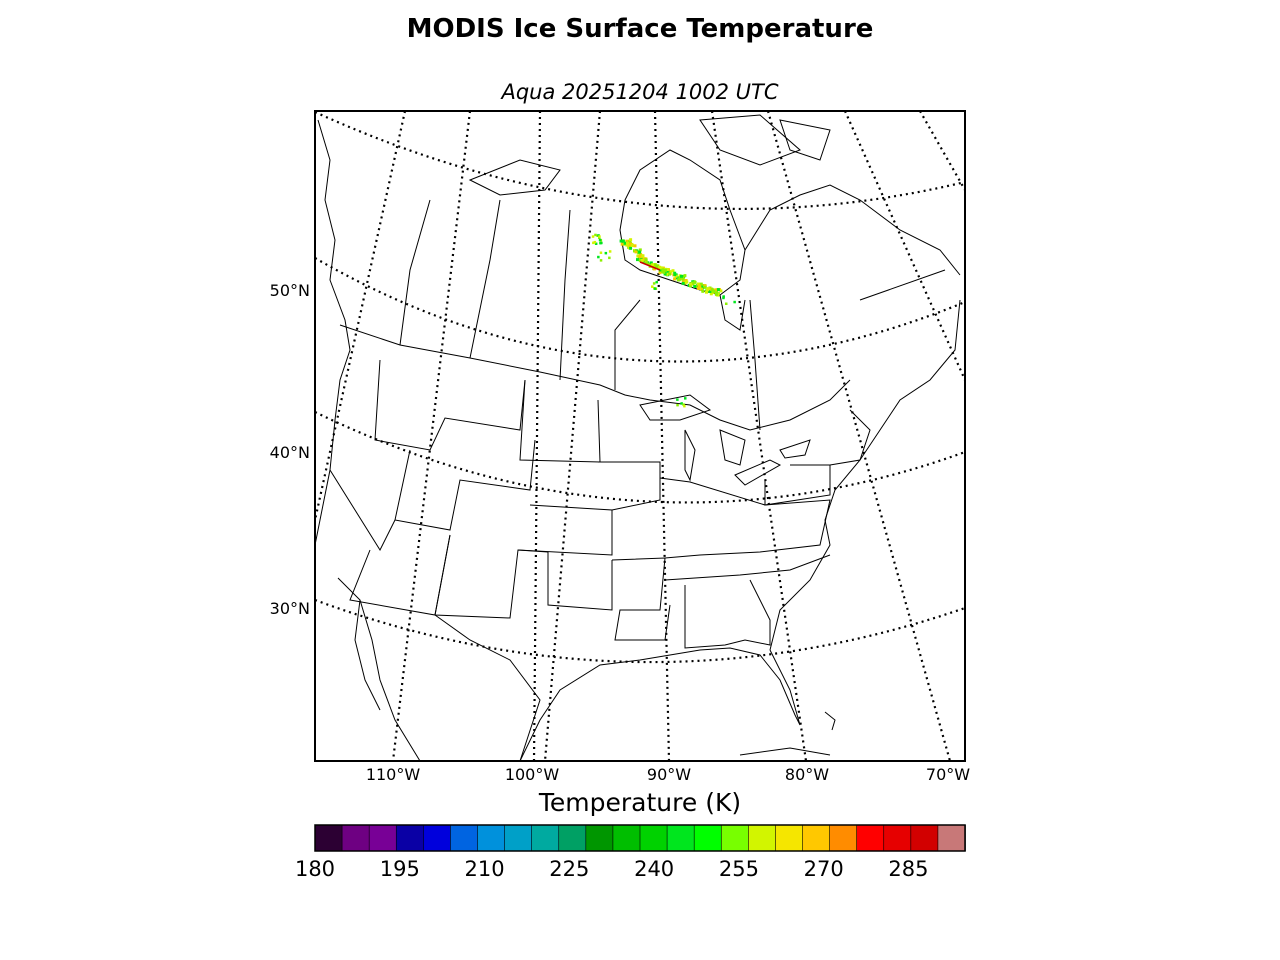 This screenshot has width=1280, height=960. I want to click on lat-label-40: 40°N, so click(290, 452).